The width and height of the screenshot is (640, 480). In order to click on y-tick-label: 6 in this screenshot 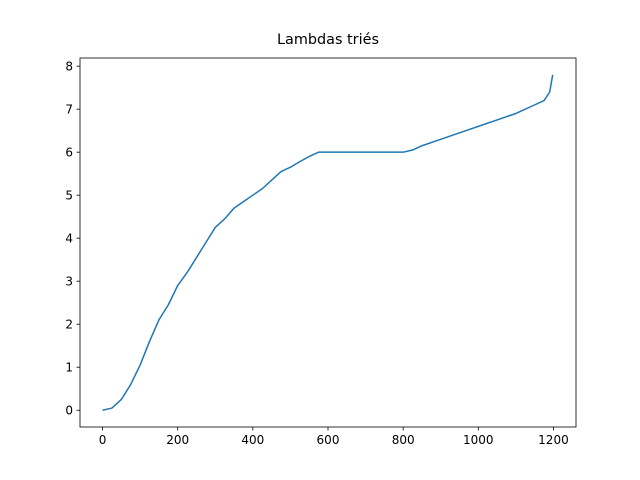, I will do `click(69, 153)`.